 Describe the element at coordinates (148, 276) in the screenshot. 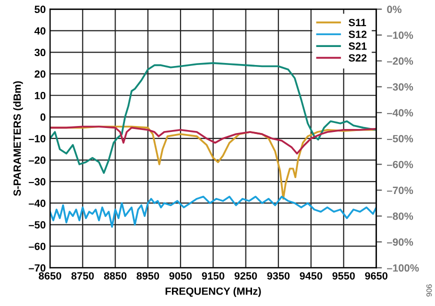

I see `x-tick-label: 8950` at that location.